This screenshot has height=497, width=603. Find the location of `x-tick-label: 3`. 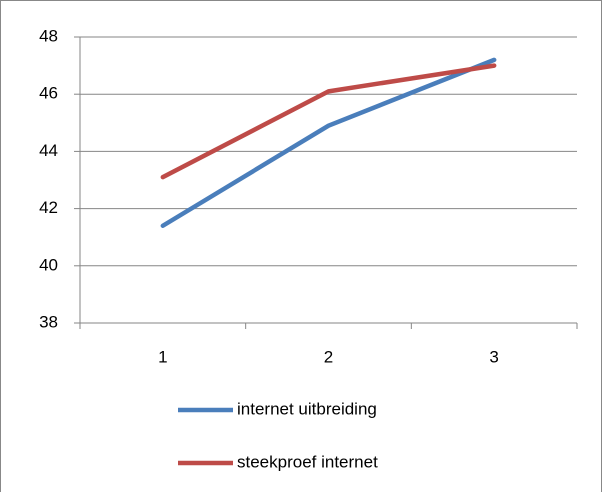

x-tick-label: 3 is located at coordinates (493, 356).